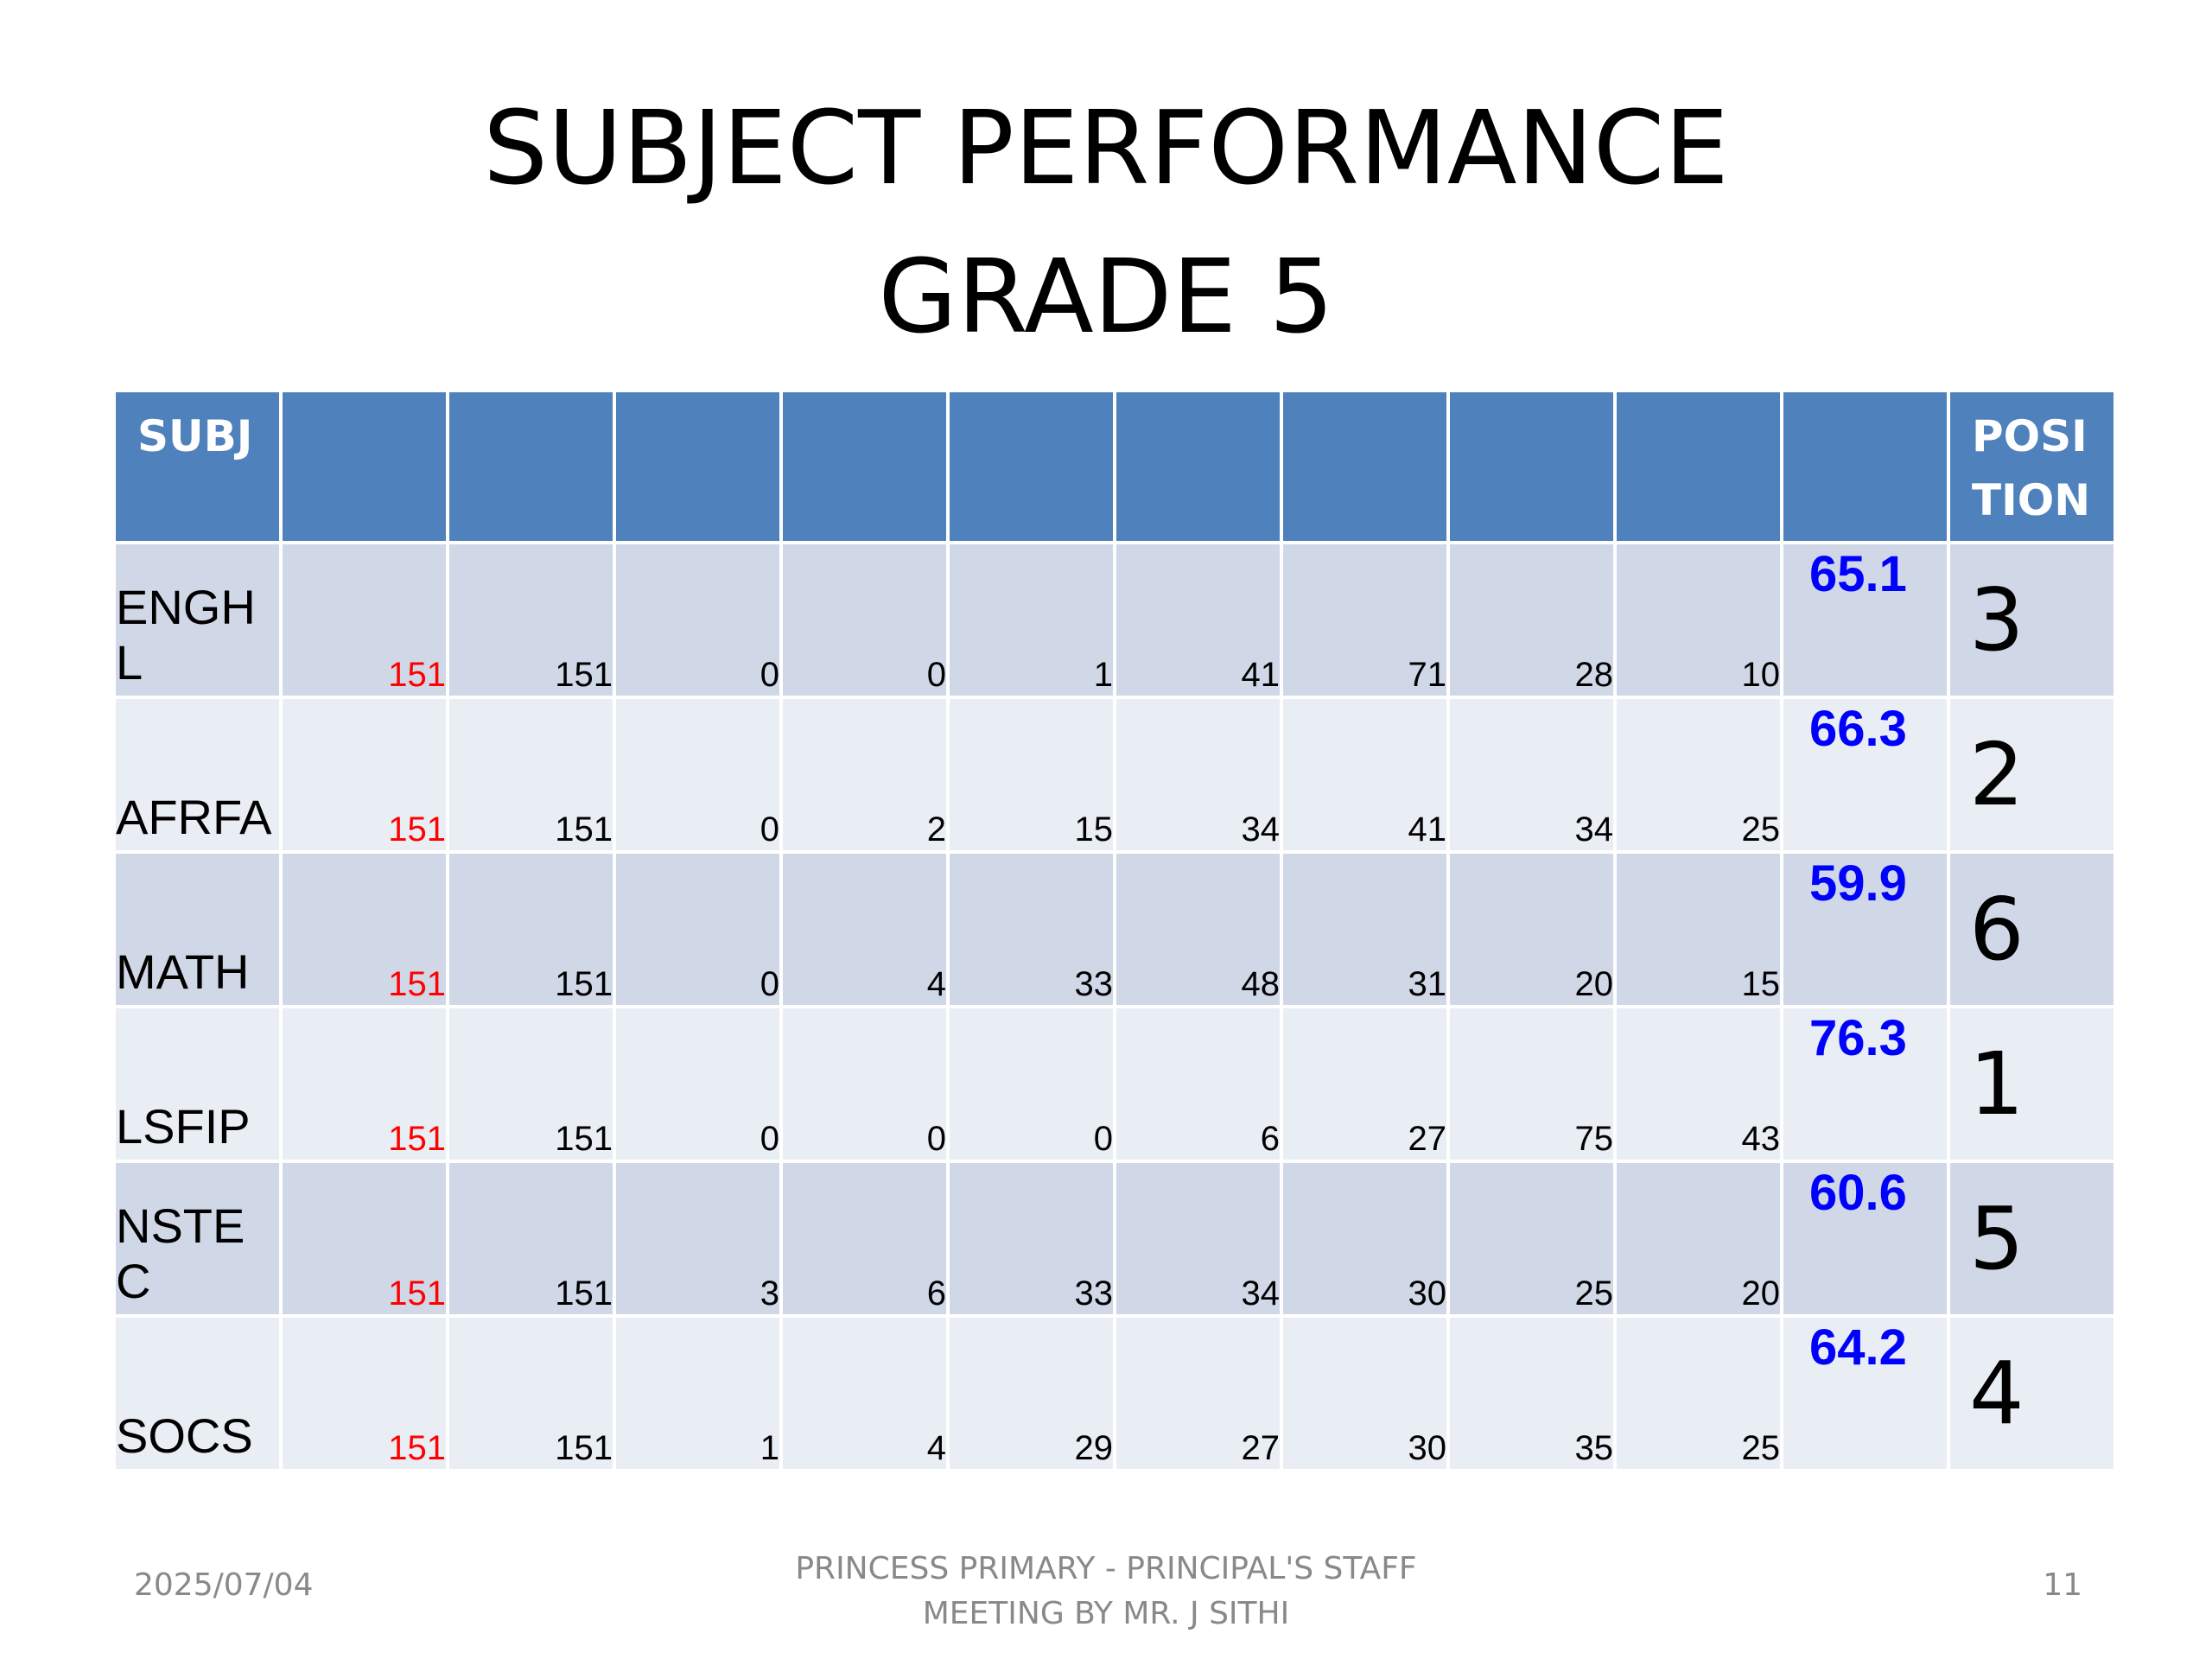 The width and height of the screenshot is (2212, 1659). I want to click on count-value: 3, so click(697, 1238).